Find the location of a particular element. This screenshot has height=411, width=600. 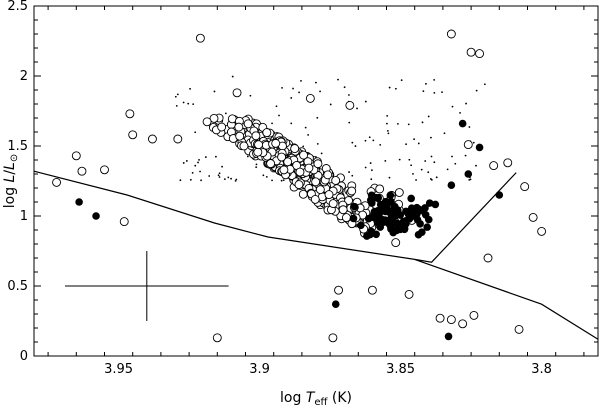

y-tick-label: 0.5 is located at coordinates (17, 286).